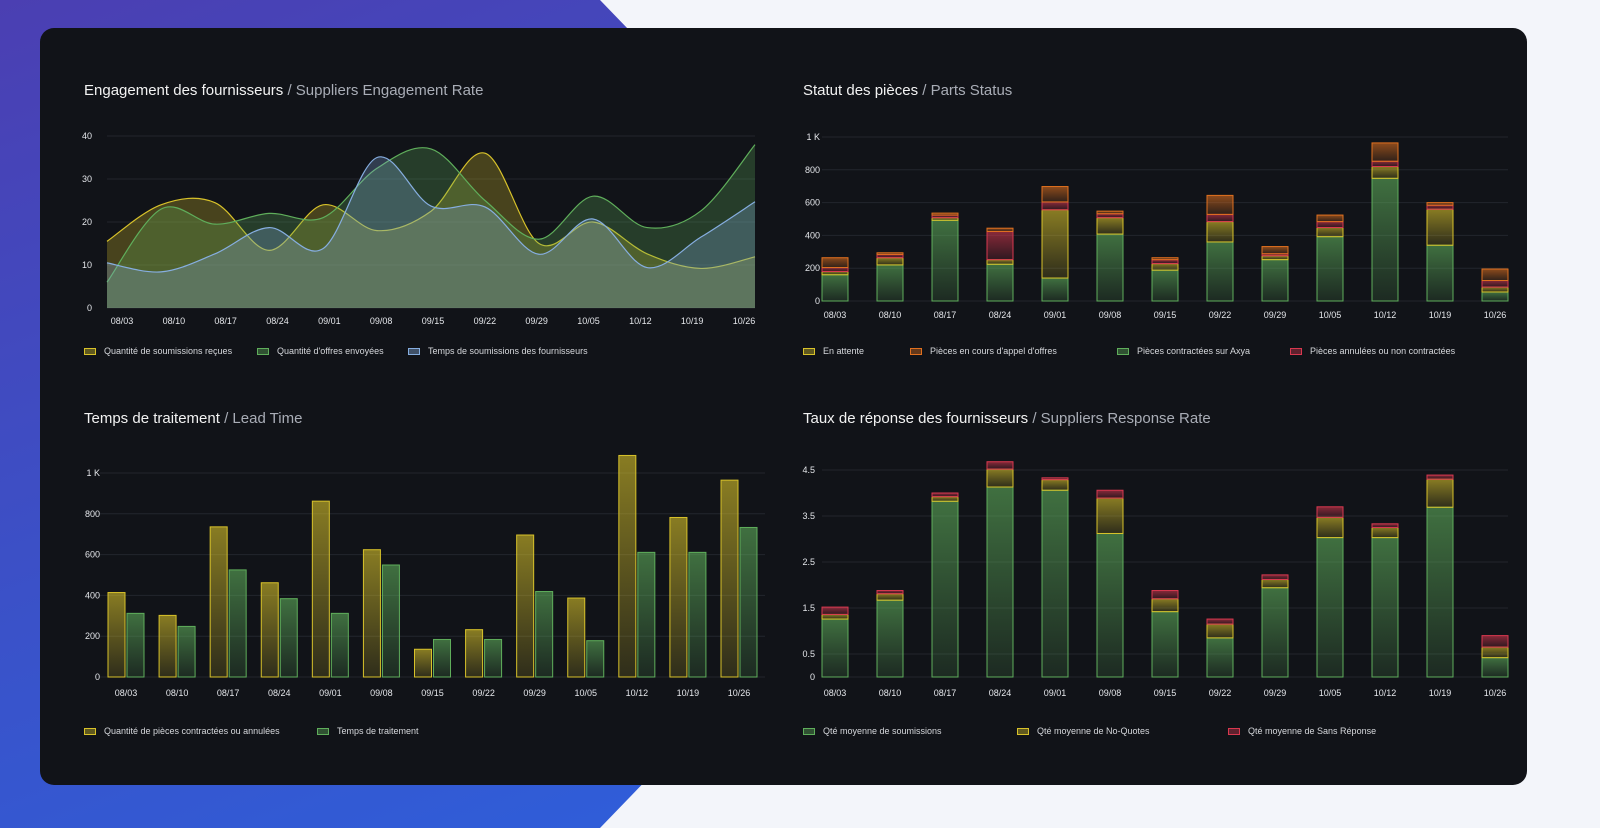 This screenshot has height=828, width=1600. Describe the element at coordinates (158, 351) in the screenshot. I see `legend-item: Quantité de soumissions reçues` at that location.